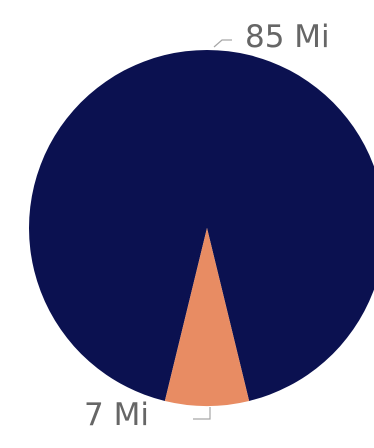  I want to click on data-label-large-slice: 85 Mi, so click(287, 37).